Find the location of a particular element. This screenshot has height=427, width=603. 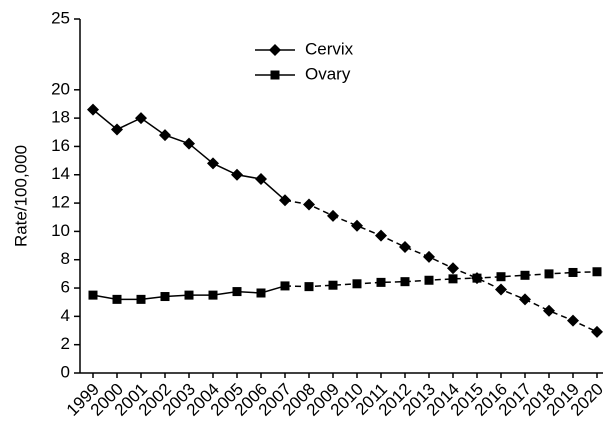

series-line is located at coordinates (189, 155).